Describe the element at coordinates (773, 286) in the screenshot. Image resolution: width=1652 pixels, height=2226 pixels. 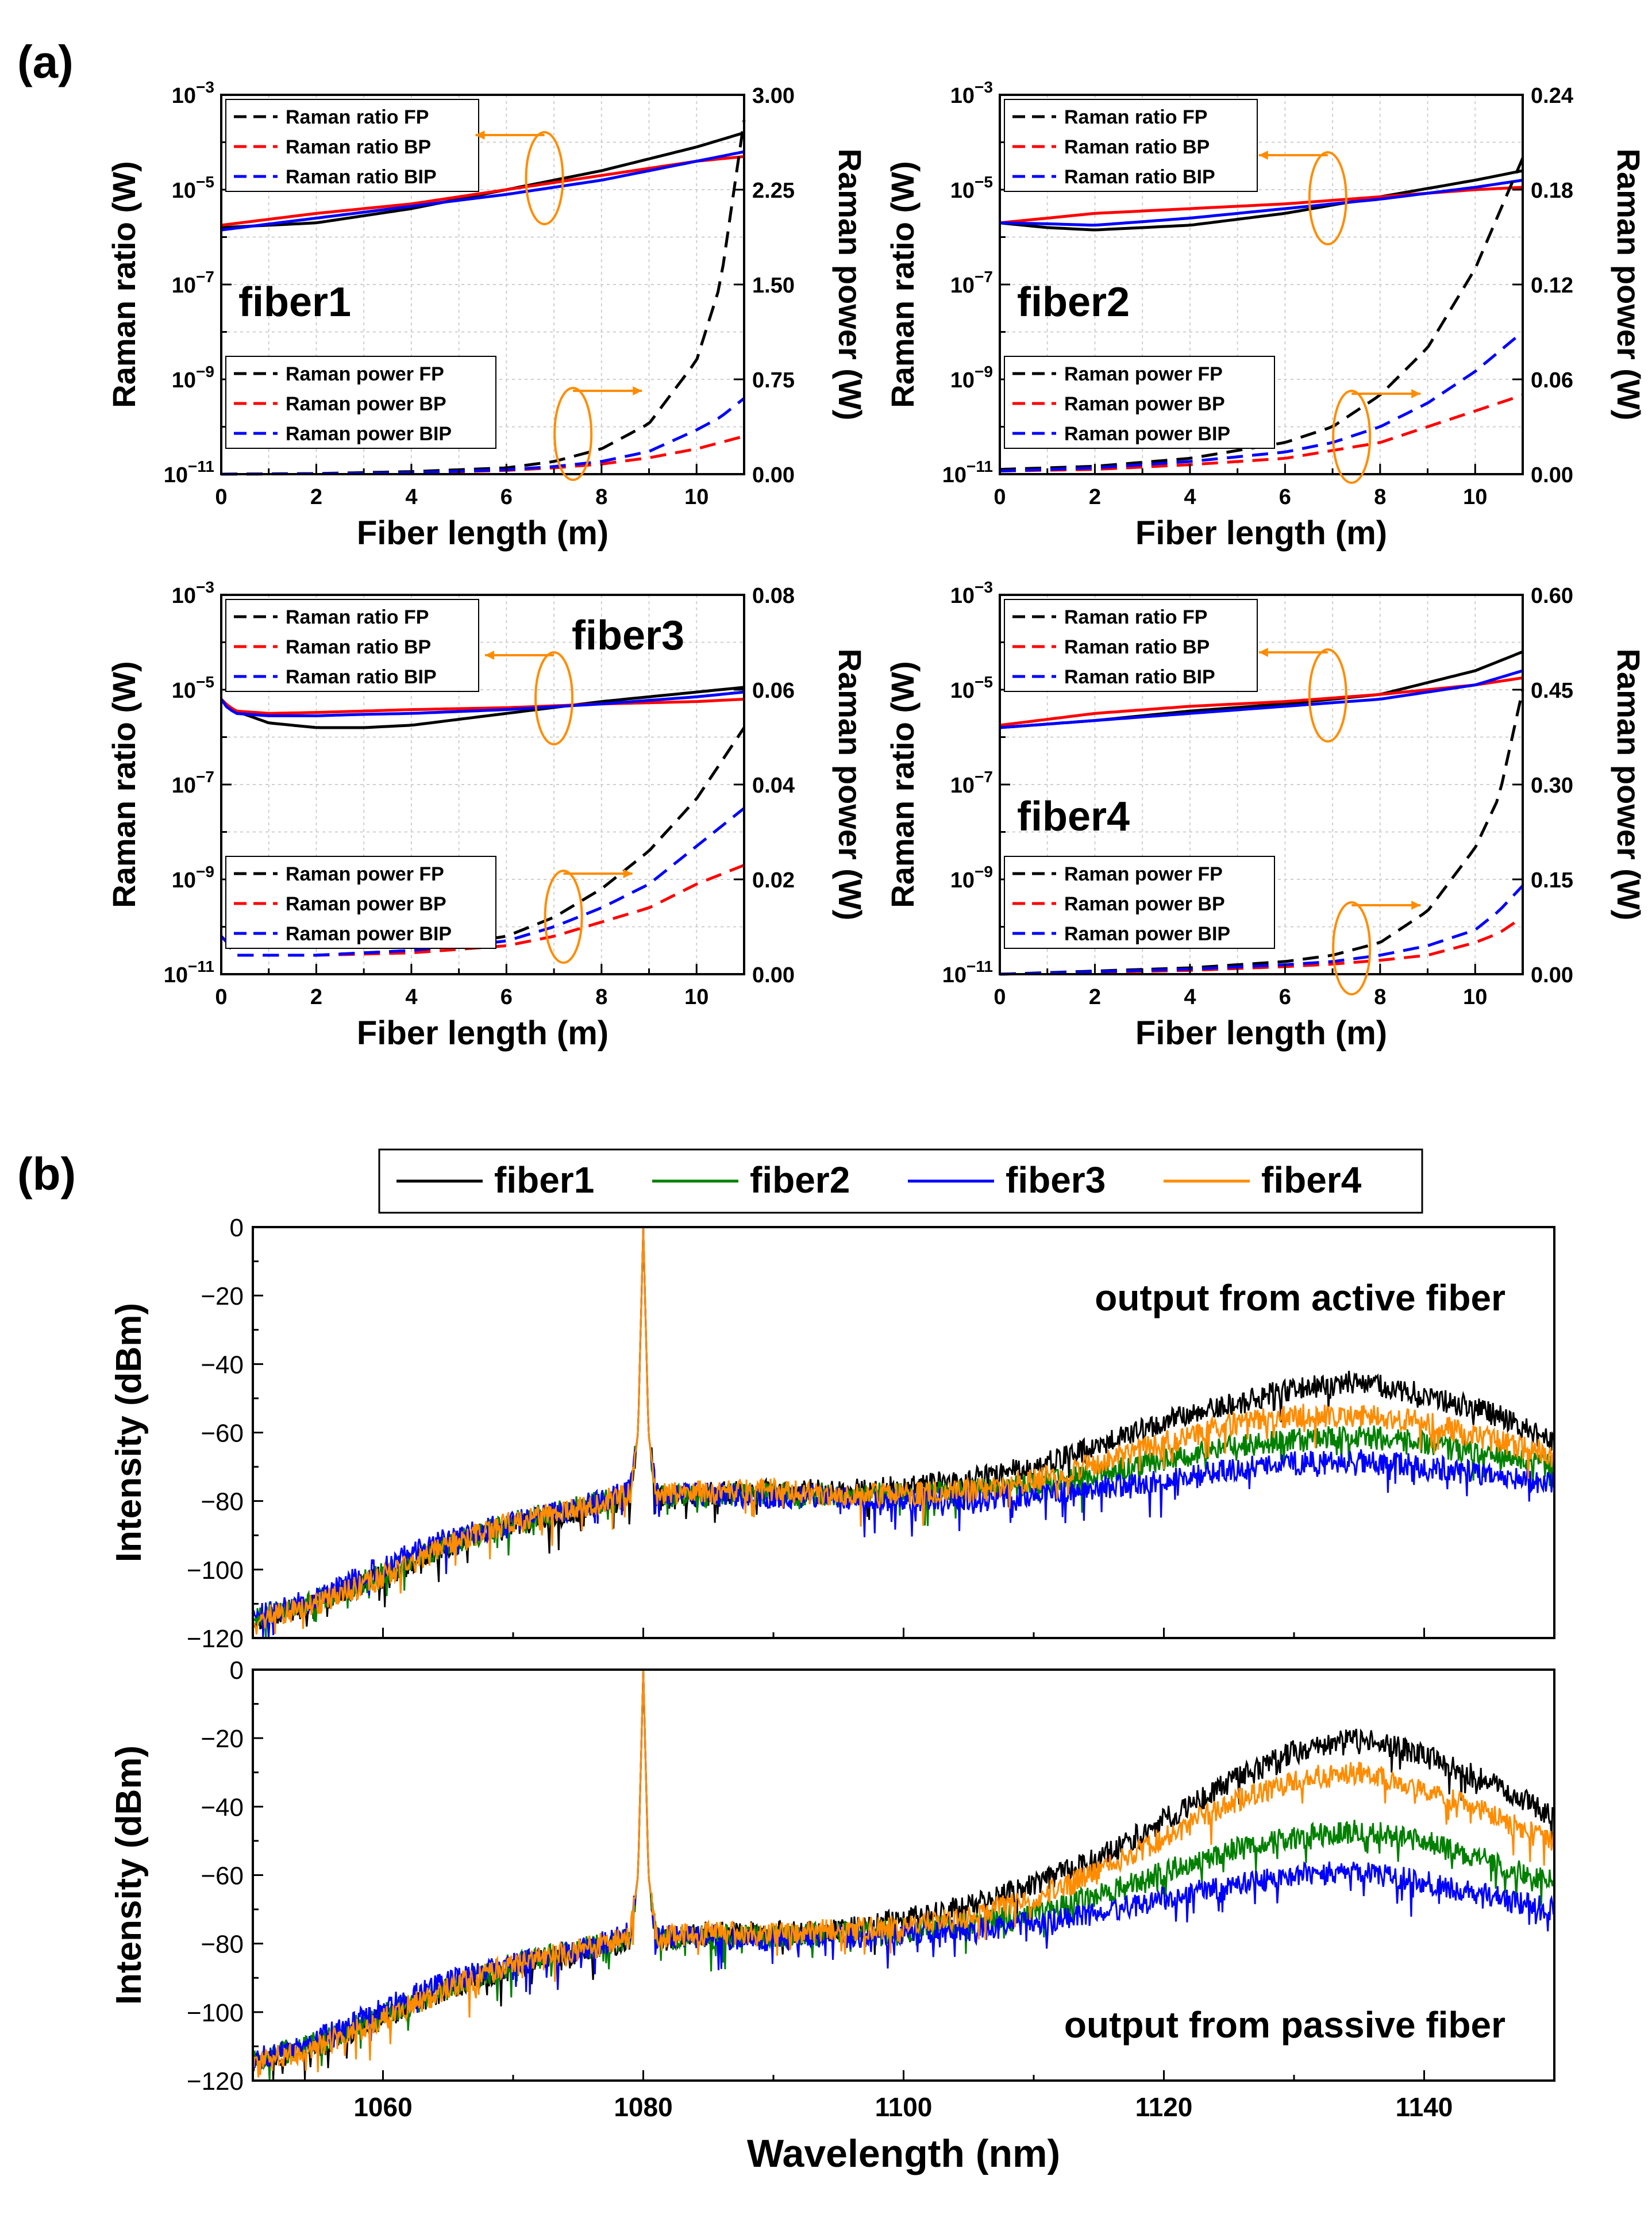
I see `y-right-tick-label: 1.50` at that location.